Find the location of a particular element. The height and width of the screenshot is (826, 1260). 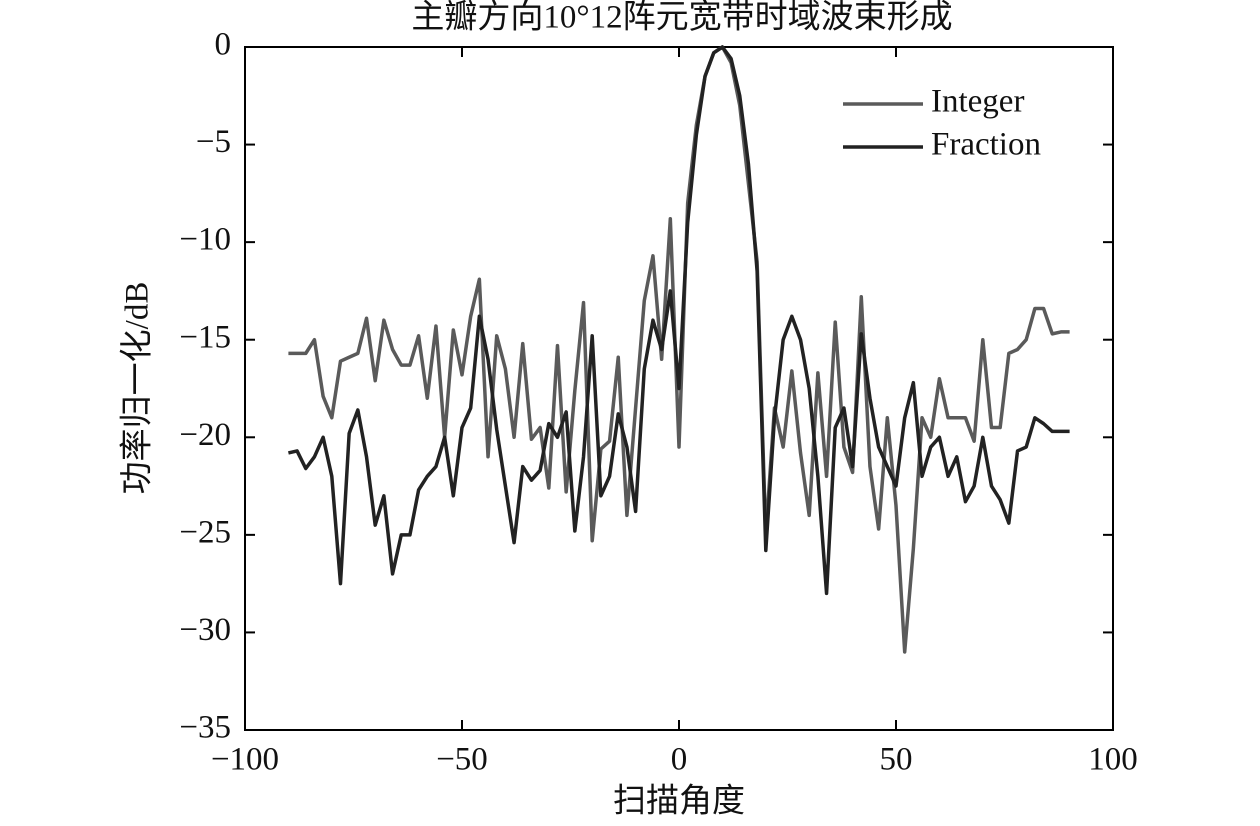

y-tick-label: −35 is located at coordinates (205, 728).